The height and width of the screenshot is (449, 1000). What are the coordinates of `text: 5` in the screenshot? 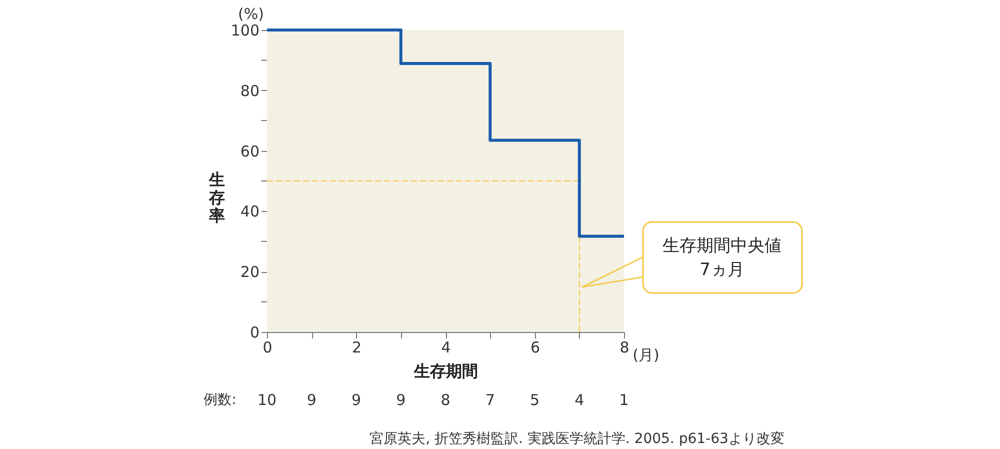 It's located at (535, 400).